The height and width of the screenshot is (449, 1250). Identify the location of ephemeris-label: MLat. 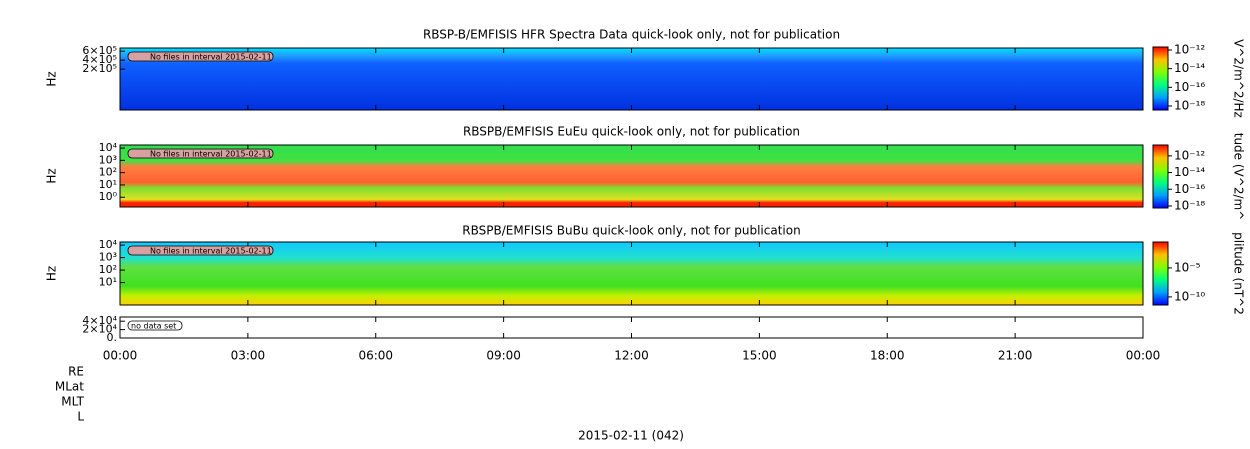
(69, 387).